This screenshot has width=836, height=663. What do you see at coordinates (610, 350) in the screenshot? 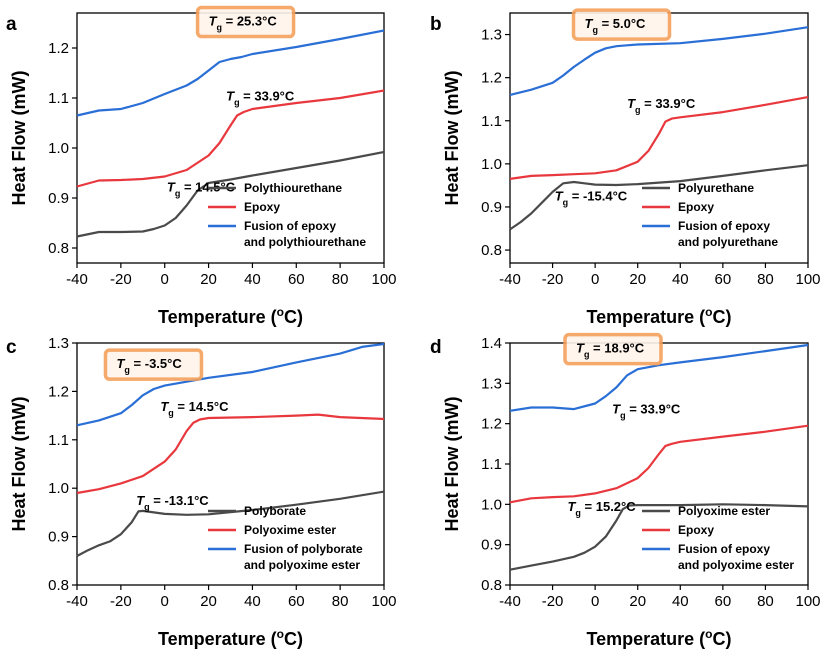
I see `tg-annotation: Tg = 18.9°C` at bounding box center [610, 350].